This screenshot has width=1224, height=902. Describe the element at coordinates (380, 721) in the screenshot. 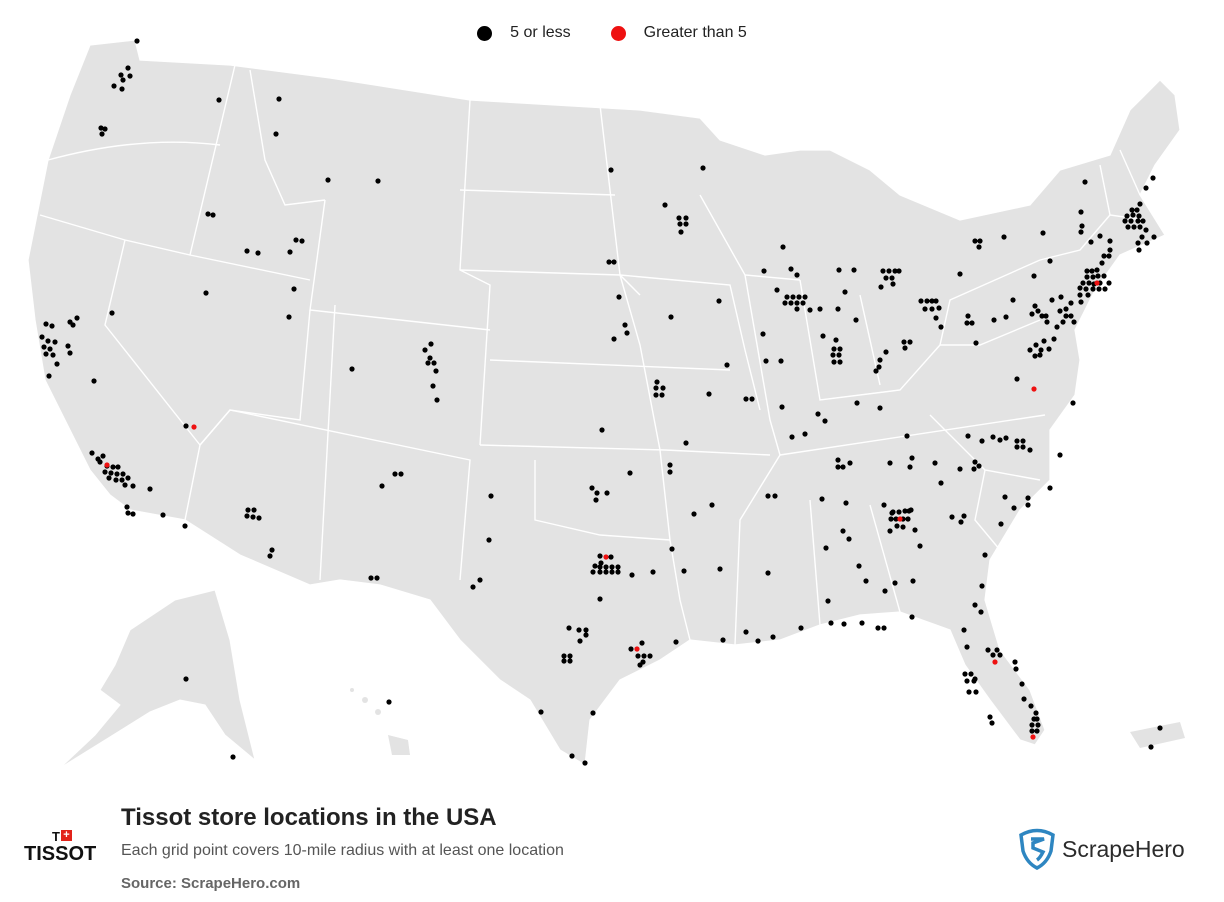

I see `hawaii-islands` at that location.